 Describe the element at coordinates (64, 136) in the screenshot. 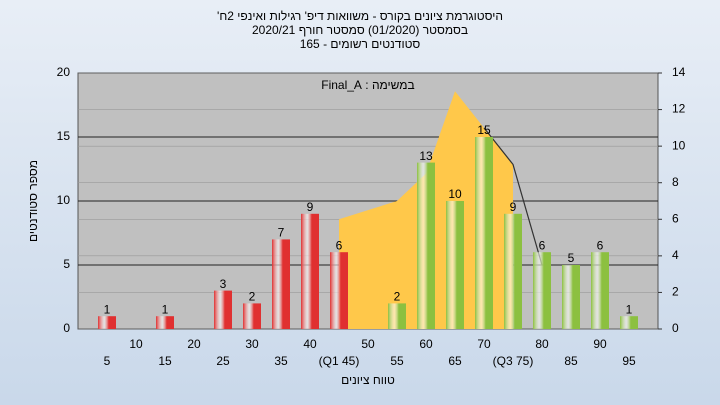

I see `y-tick-label: 15` at that location.